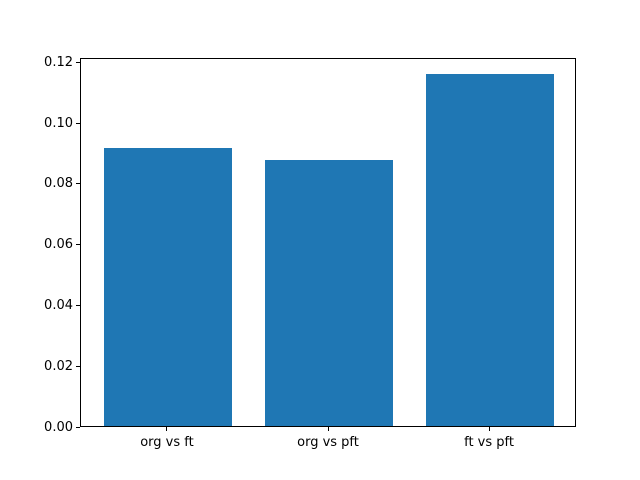 Image resolution: width=640 pixels, height=480 pixels. I want to click on y-tick-label: 0.10, so click(58, 123).